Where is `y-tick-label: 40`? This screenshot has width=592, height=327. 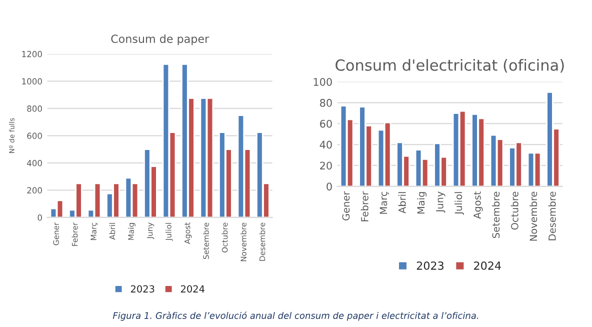 y-tick-label: 40 is located at coordinates (326, 144).